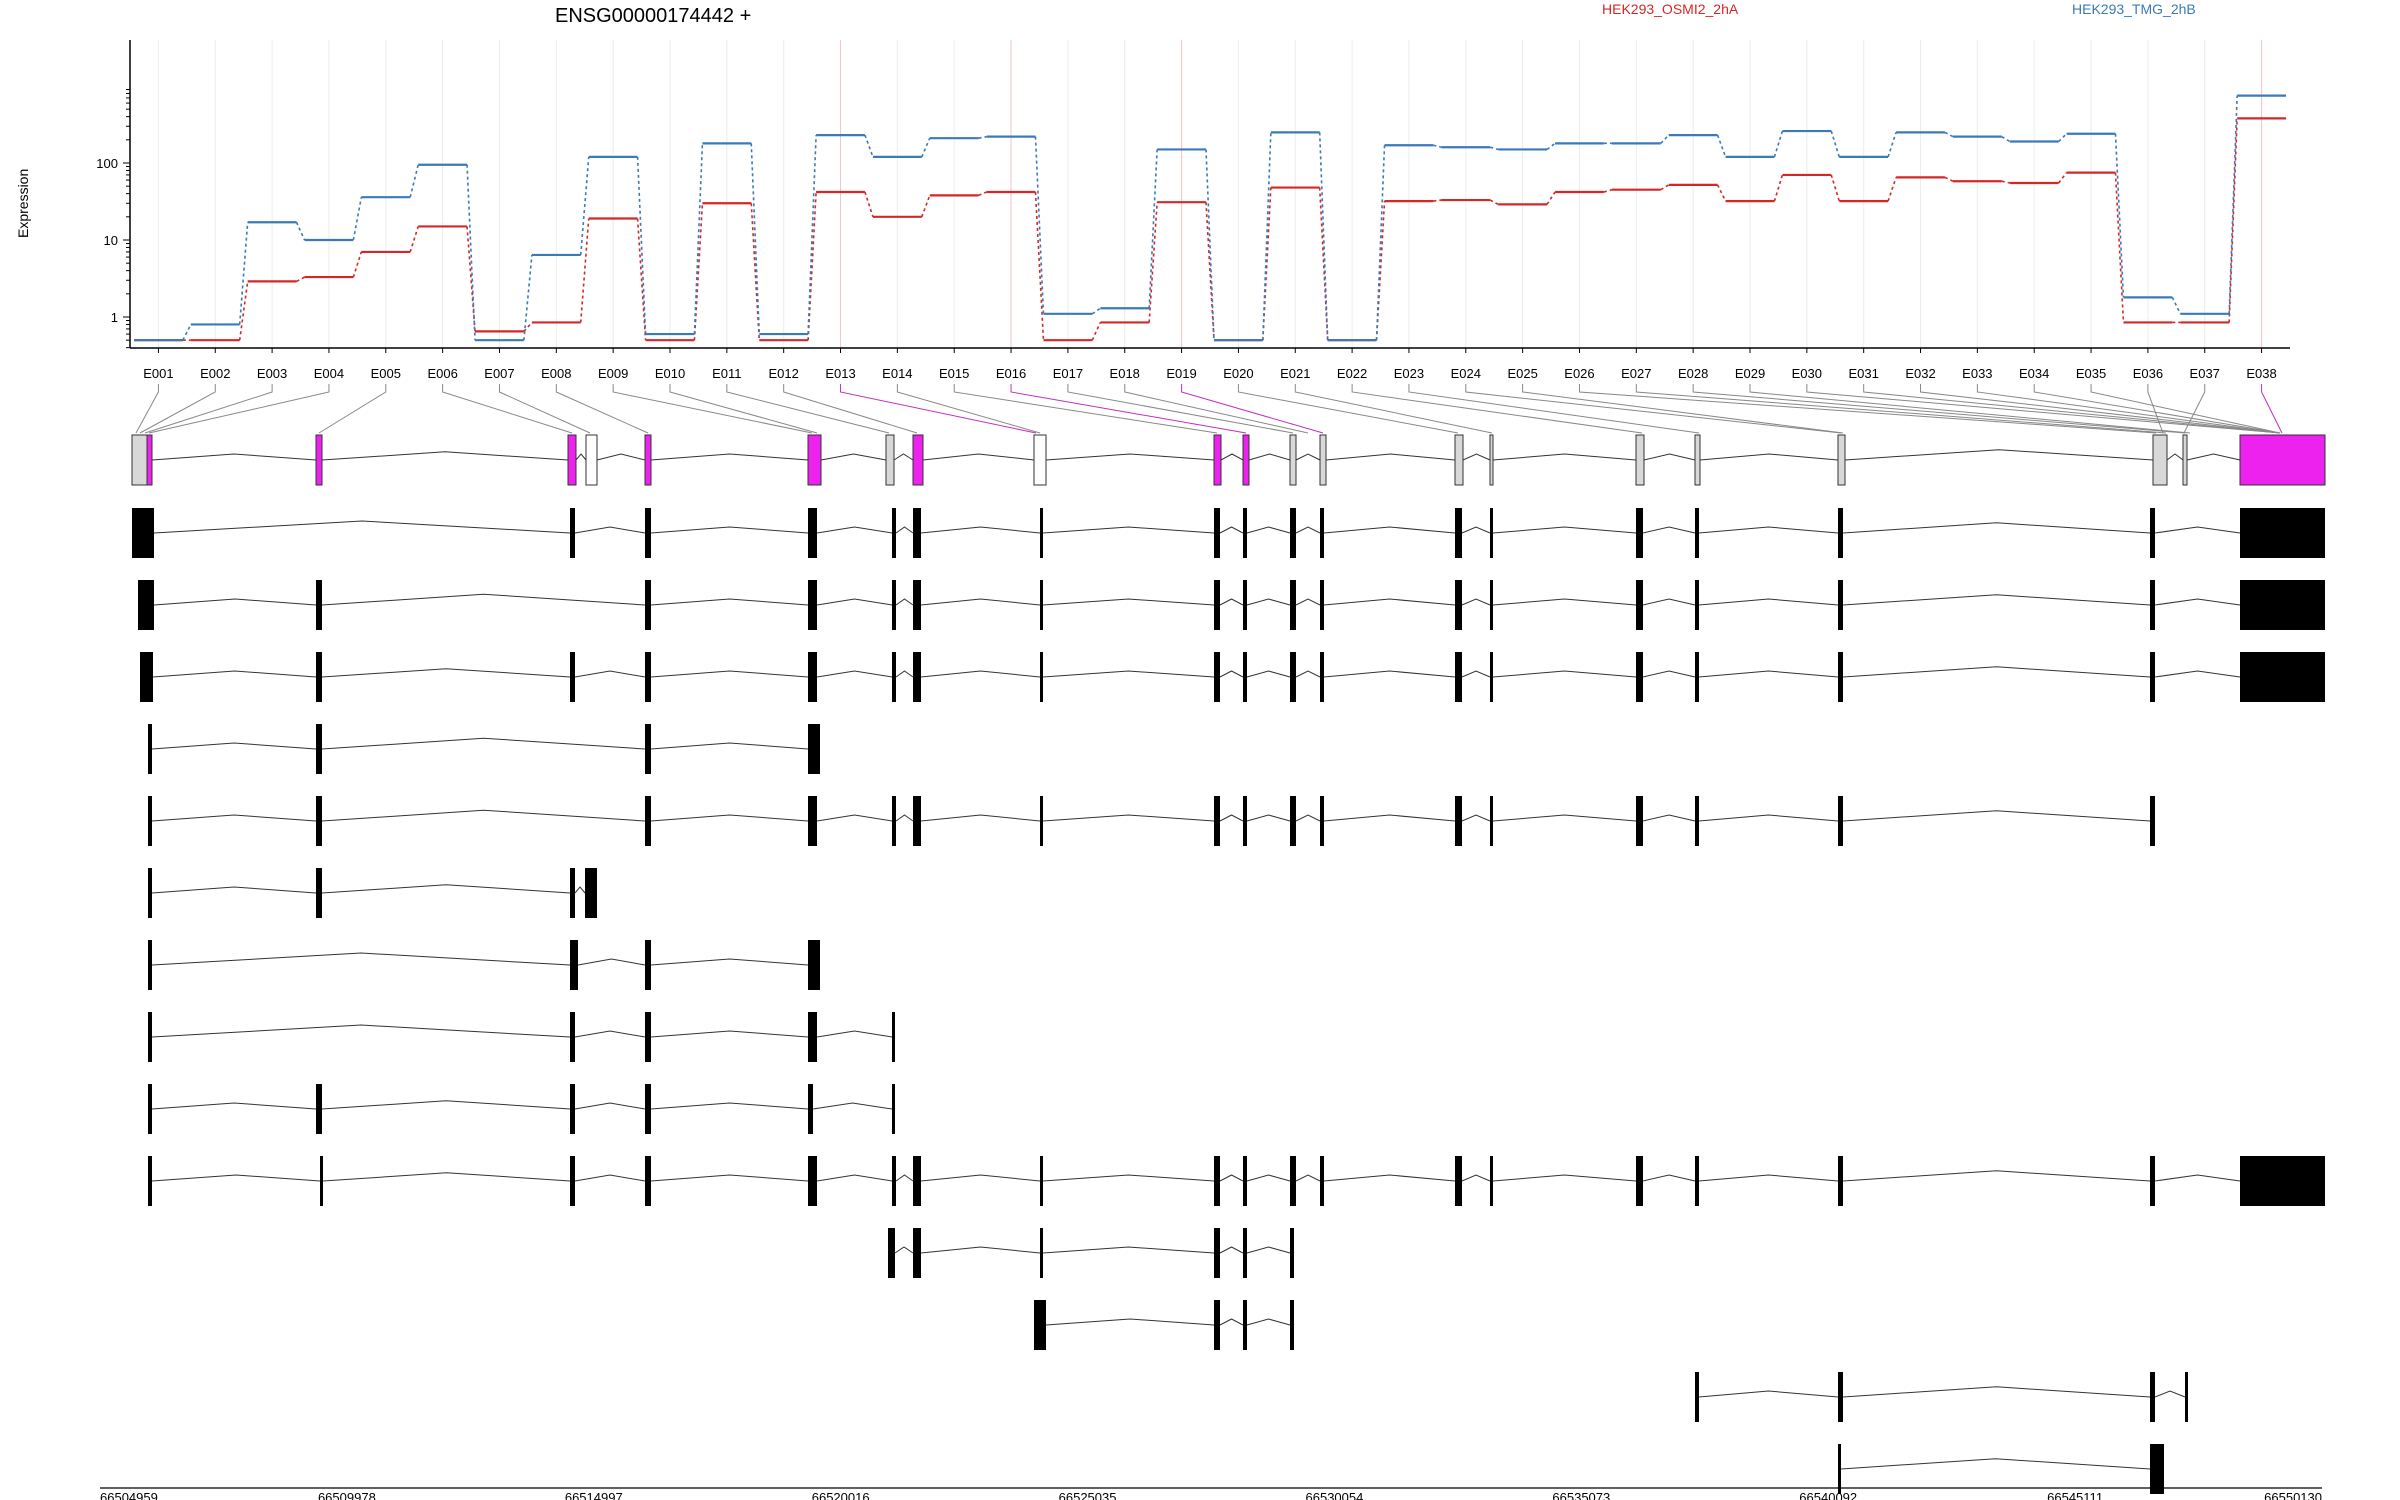 Image resolution: width=2400 pixels, height=1500 pixels. What do you see at coordinates (1636, 373) in the screenshot?
I see `exon-label: E027` at bounding box center [1636, 373].